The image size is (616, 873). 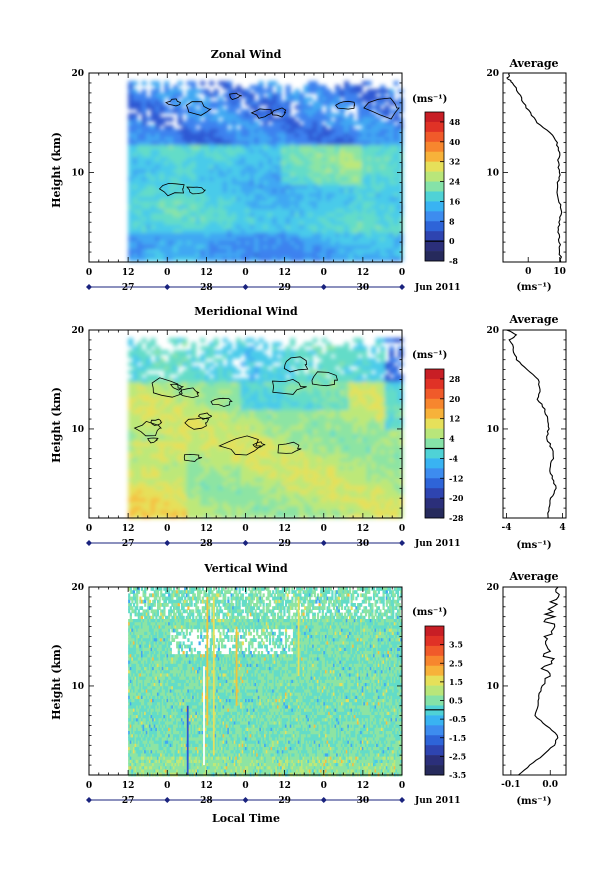 I want to click on zero-contour, so click(x=279, y=112).